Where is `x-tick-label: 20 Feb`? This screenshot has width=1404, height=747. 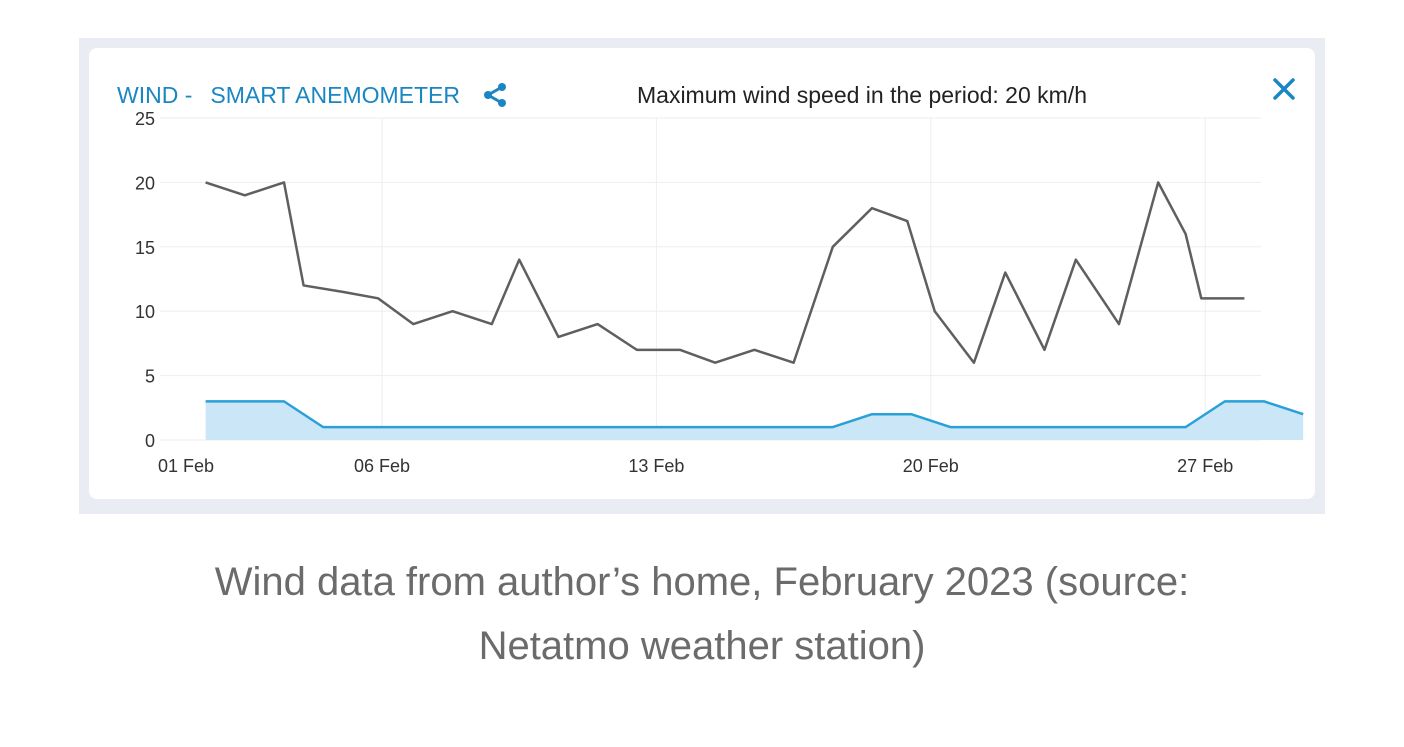
x-tick-label: 20 Feb is located at coordinates (931, 466).